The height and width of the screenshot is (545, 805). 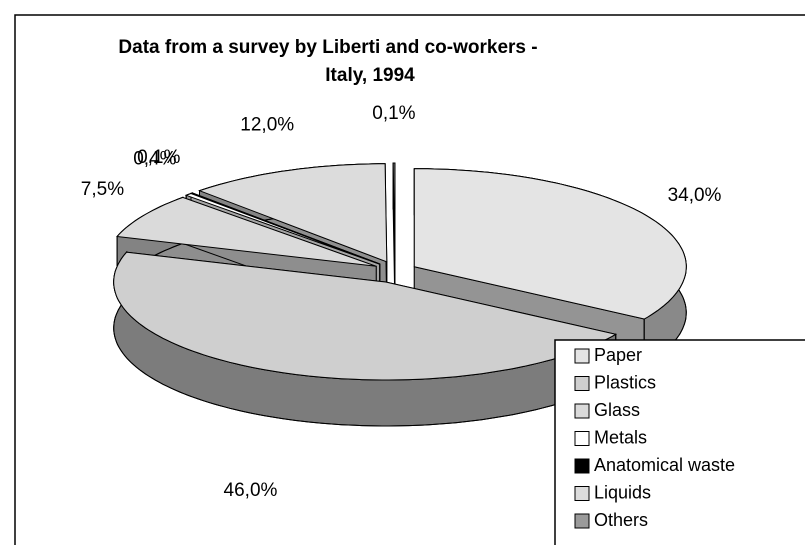 What do you see at coordinates (370, 75) in the screenshot?
I see `chart-subtitle: Italy, 1994` at bounding box center [370, 75].